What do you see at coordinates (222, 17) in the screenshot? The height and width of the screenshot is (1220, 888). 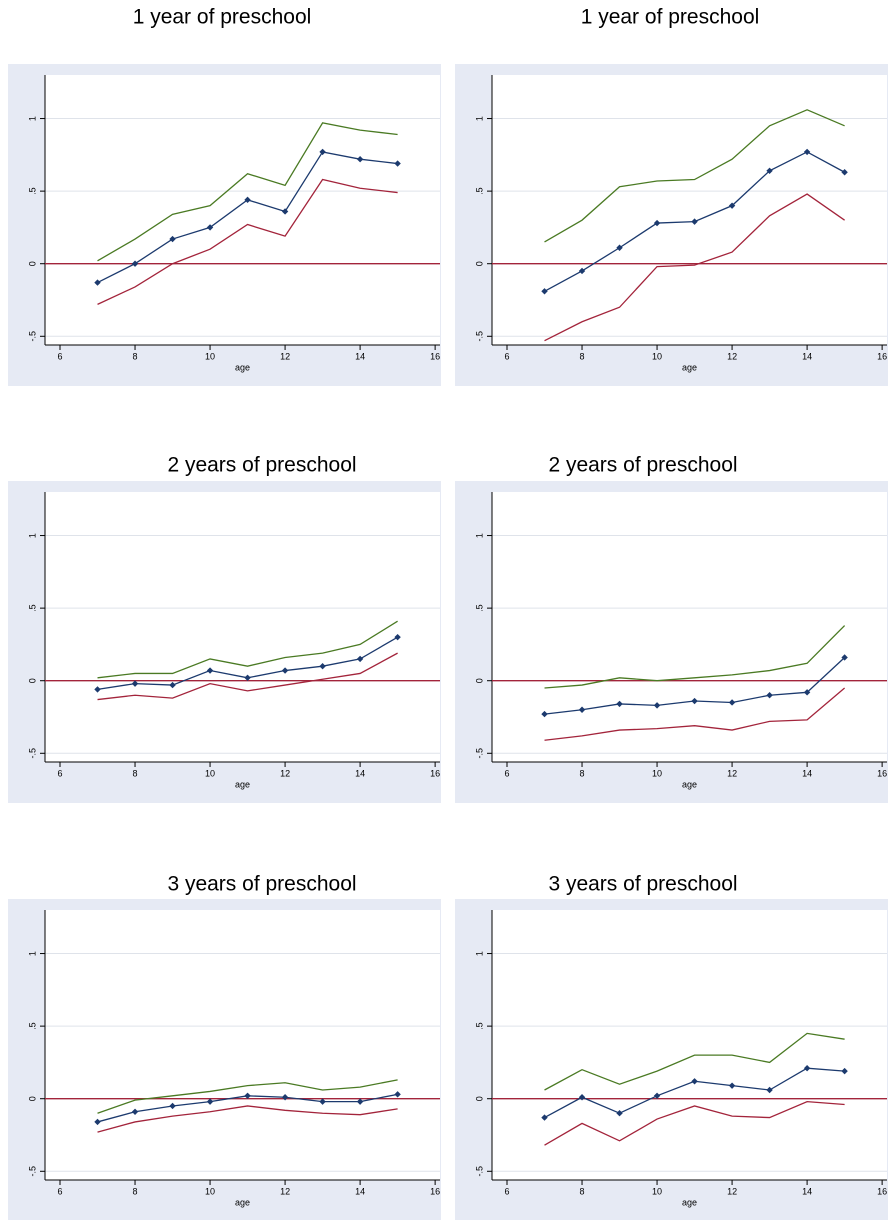 I see `chart-title: 1 year of preschool` at bounding box center [222, 17].